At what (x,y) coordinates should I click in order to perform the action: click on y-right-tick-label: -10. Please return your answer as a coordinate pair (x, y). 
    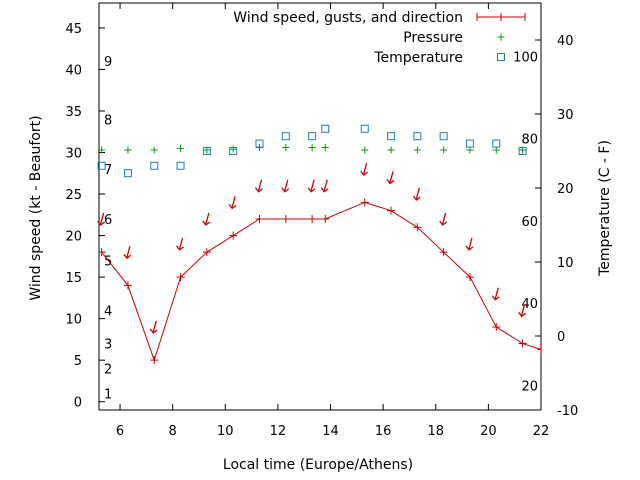
    Looking at the image, I should click on (567, 411).